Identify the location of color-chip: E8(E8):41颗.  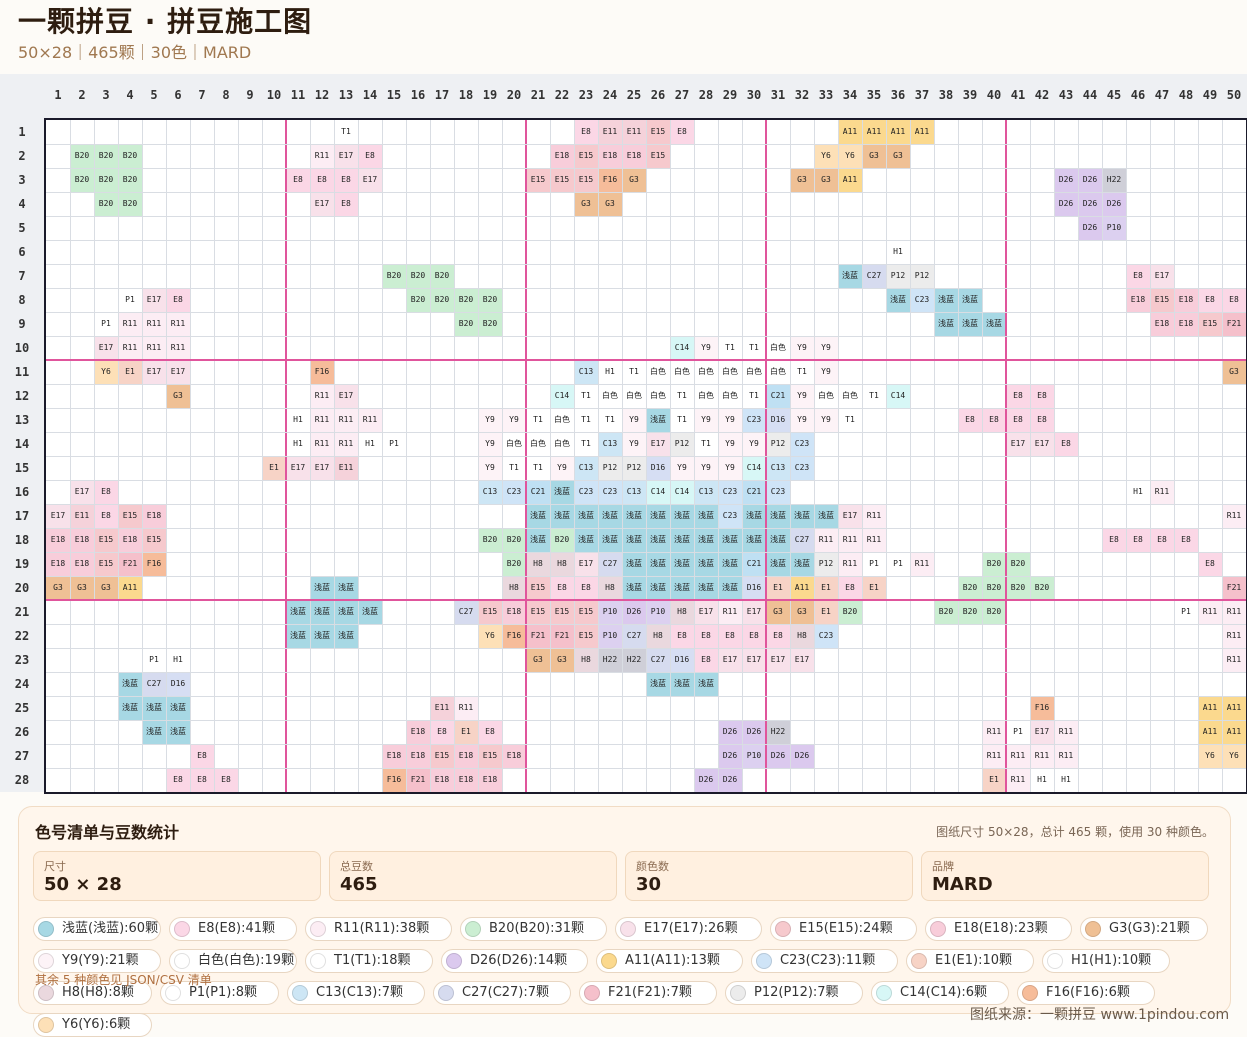
(233, 929).